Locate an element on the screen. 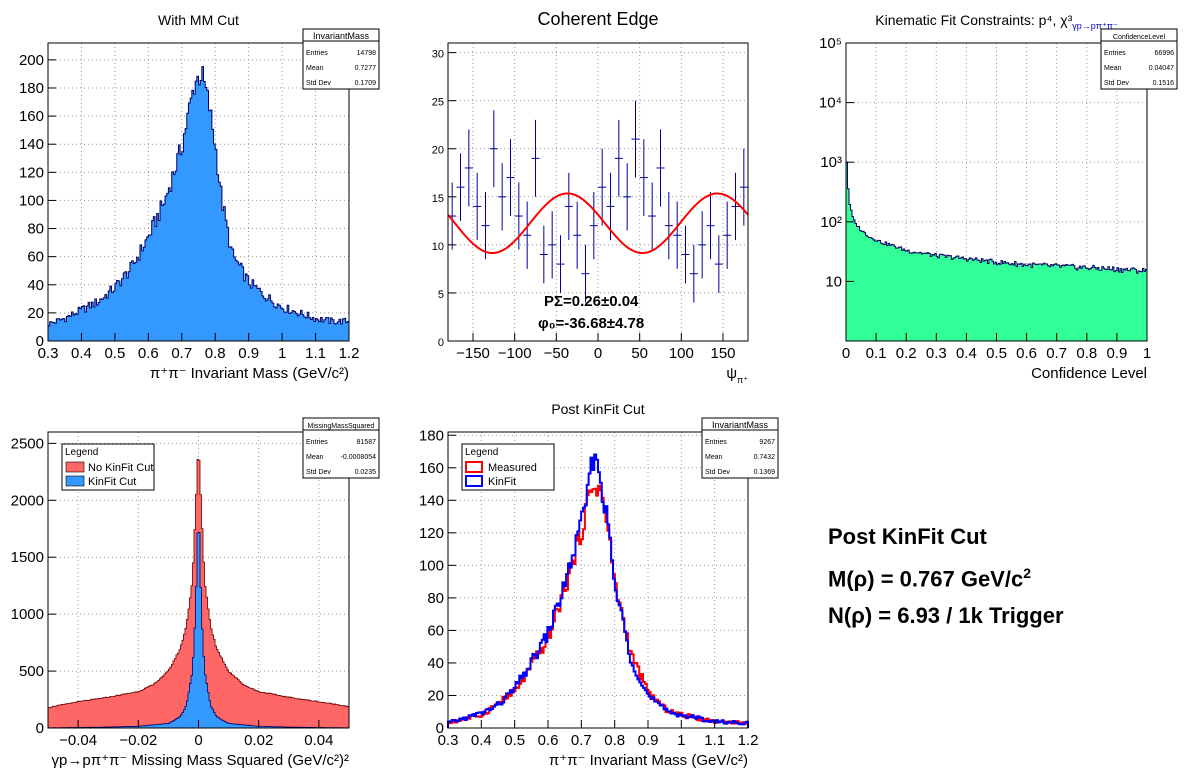 The height and width of the screenshot is (772, 1196). chart-1-ytick-label-0: 0 is located at coordinates (441, 343).